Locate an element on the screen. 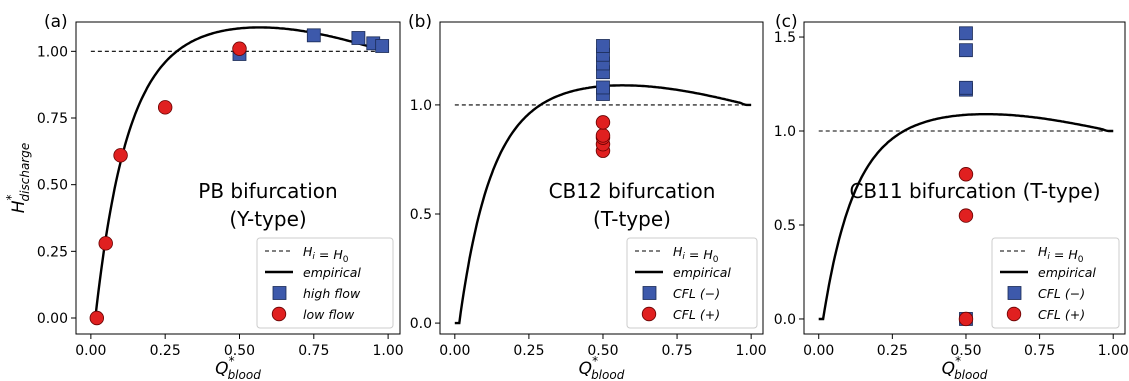  y-tick-label: 1.00 is located at coordinates (52, 52).